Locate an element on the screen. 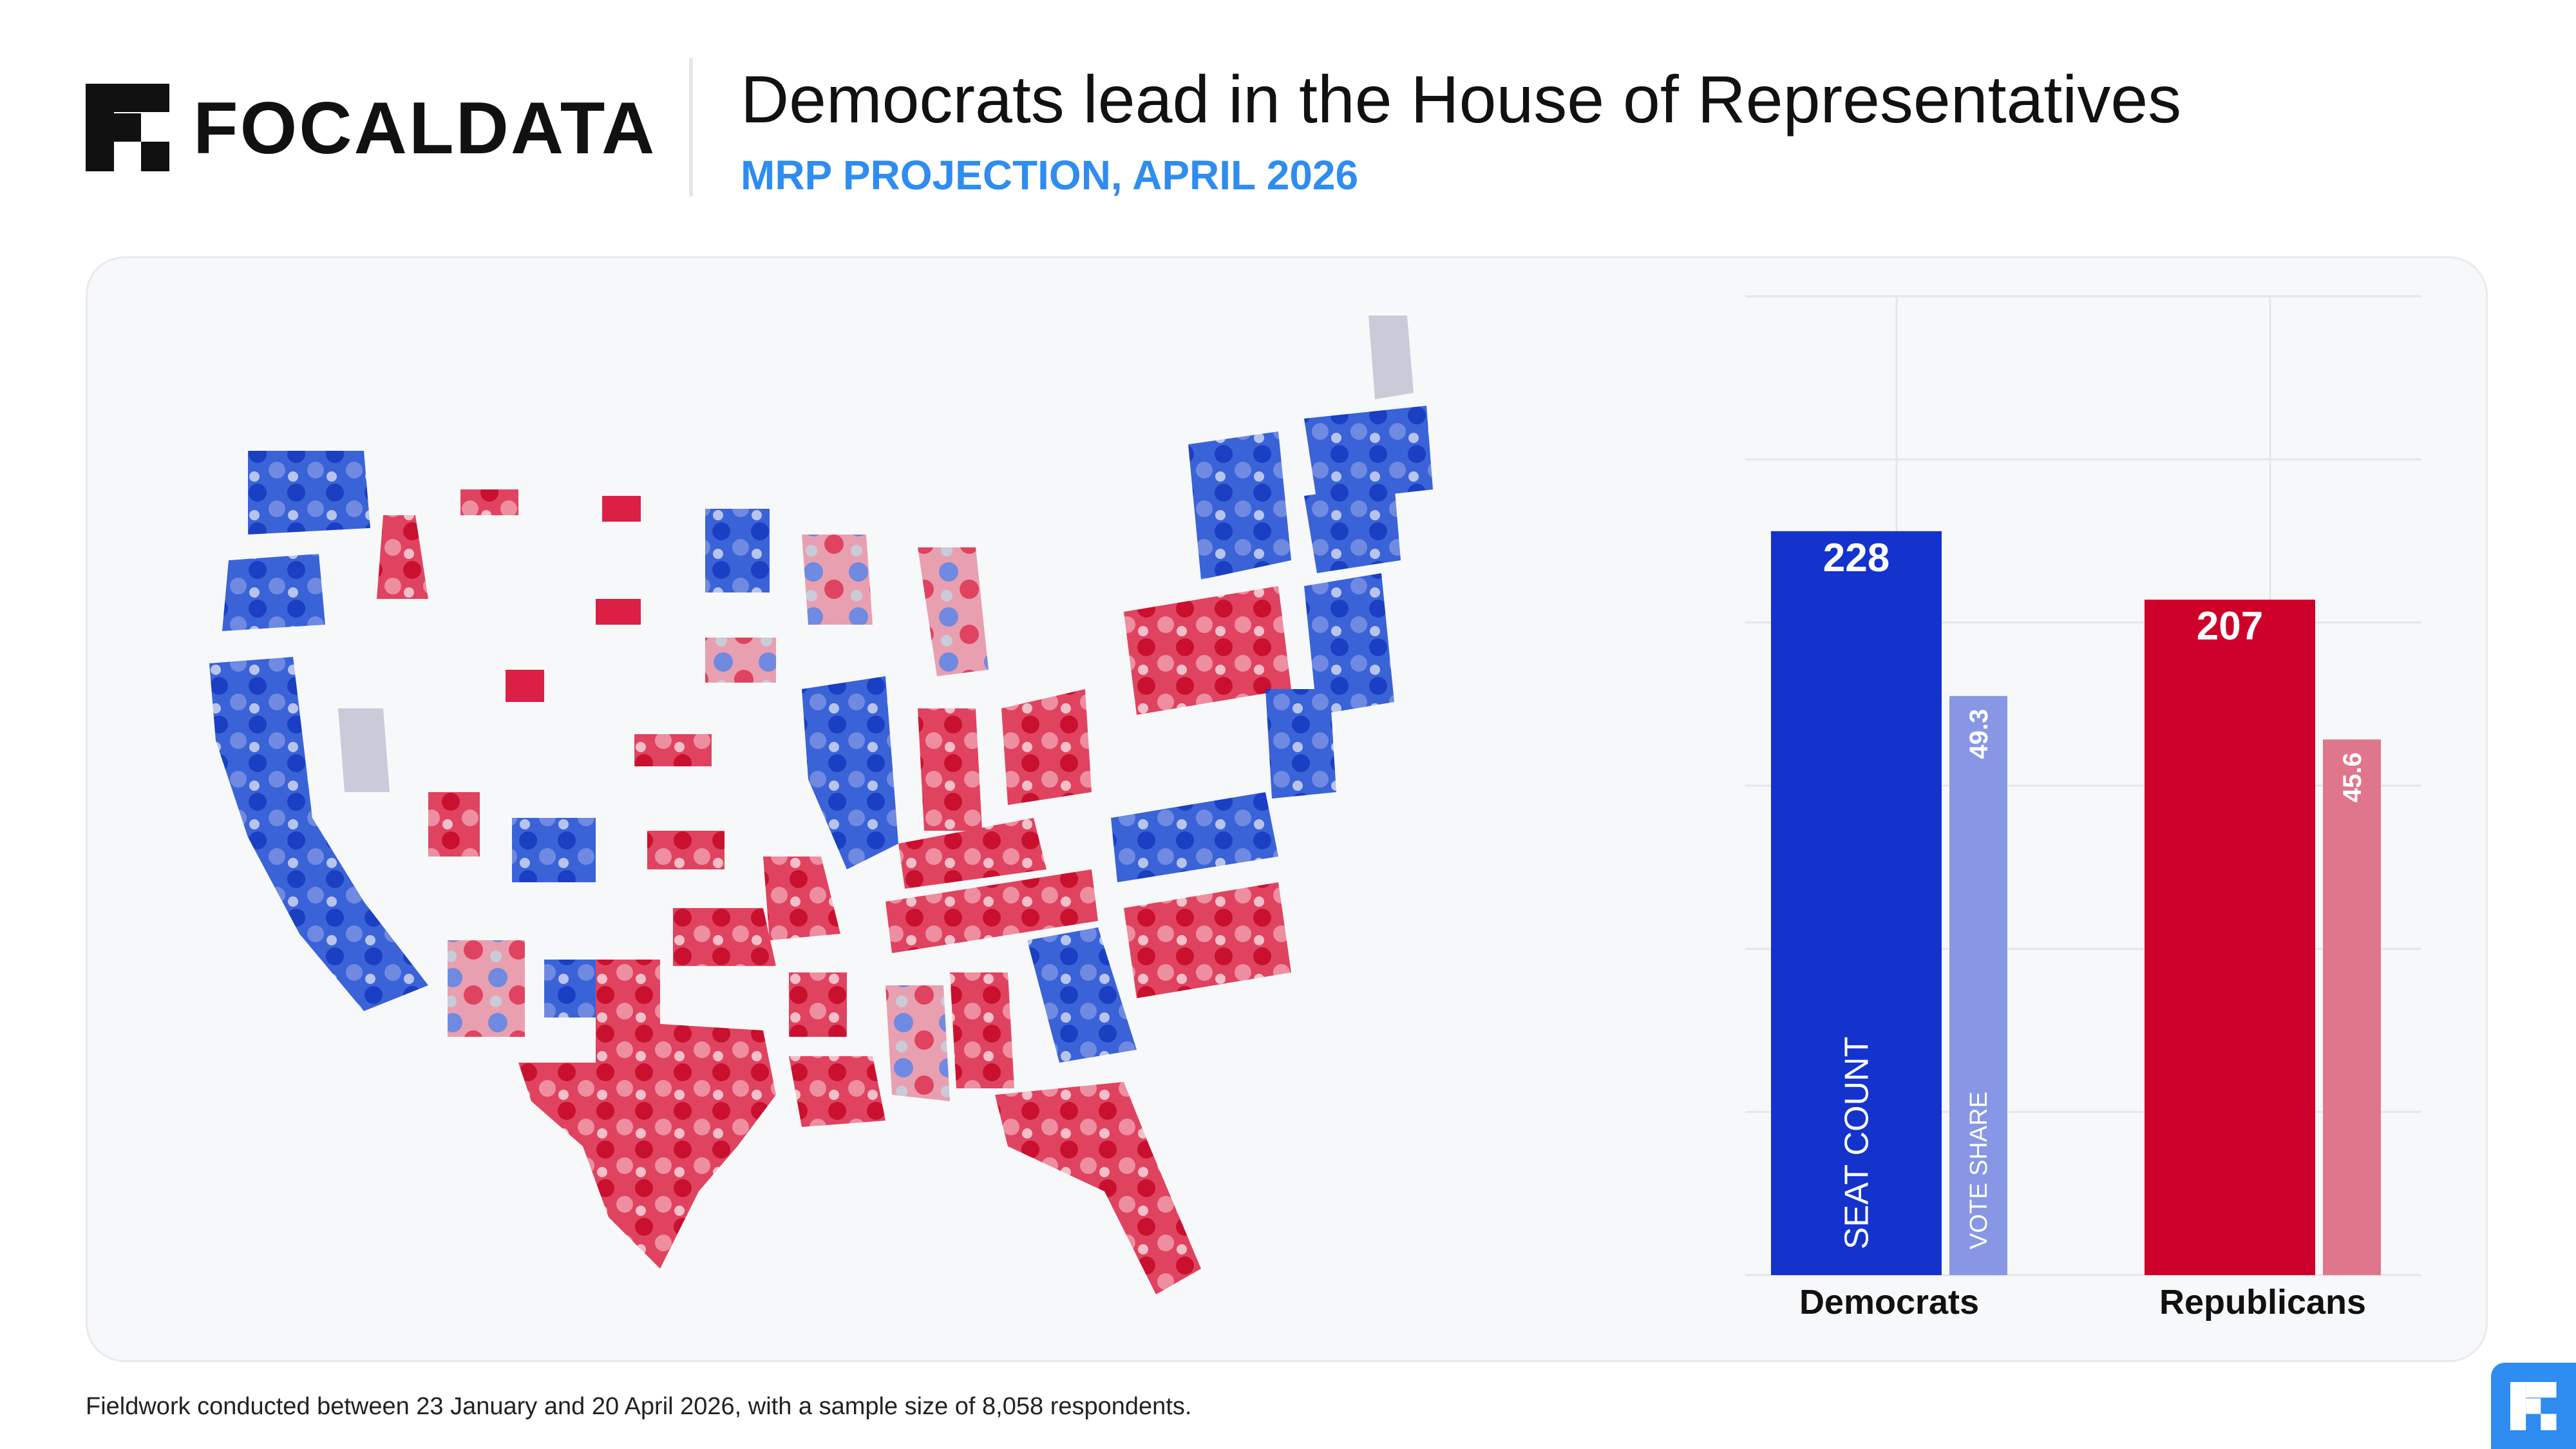 This screenshot has width=2576, height=1449. bar-vote-share-democrats is located at coordinates (1978, 985).